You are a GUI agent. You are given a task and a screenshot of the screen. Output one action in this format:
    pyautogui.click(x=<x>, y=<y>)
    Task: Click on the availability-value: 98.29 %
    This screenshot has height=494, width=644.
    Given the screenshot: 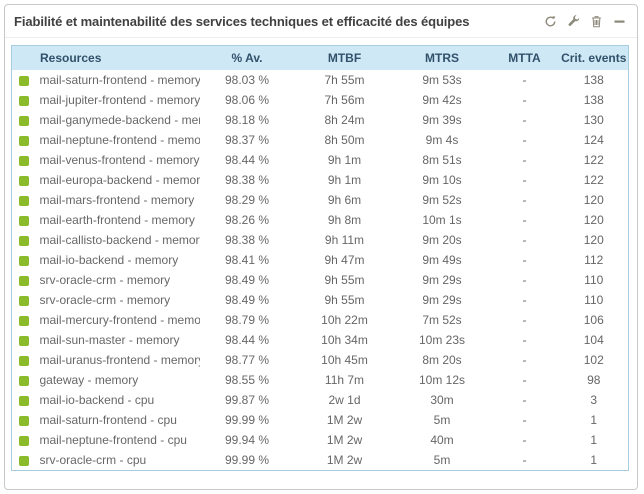 What is the action you would take?
    pyautogui.click(x=247, y=200)
    